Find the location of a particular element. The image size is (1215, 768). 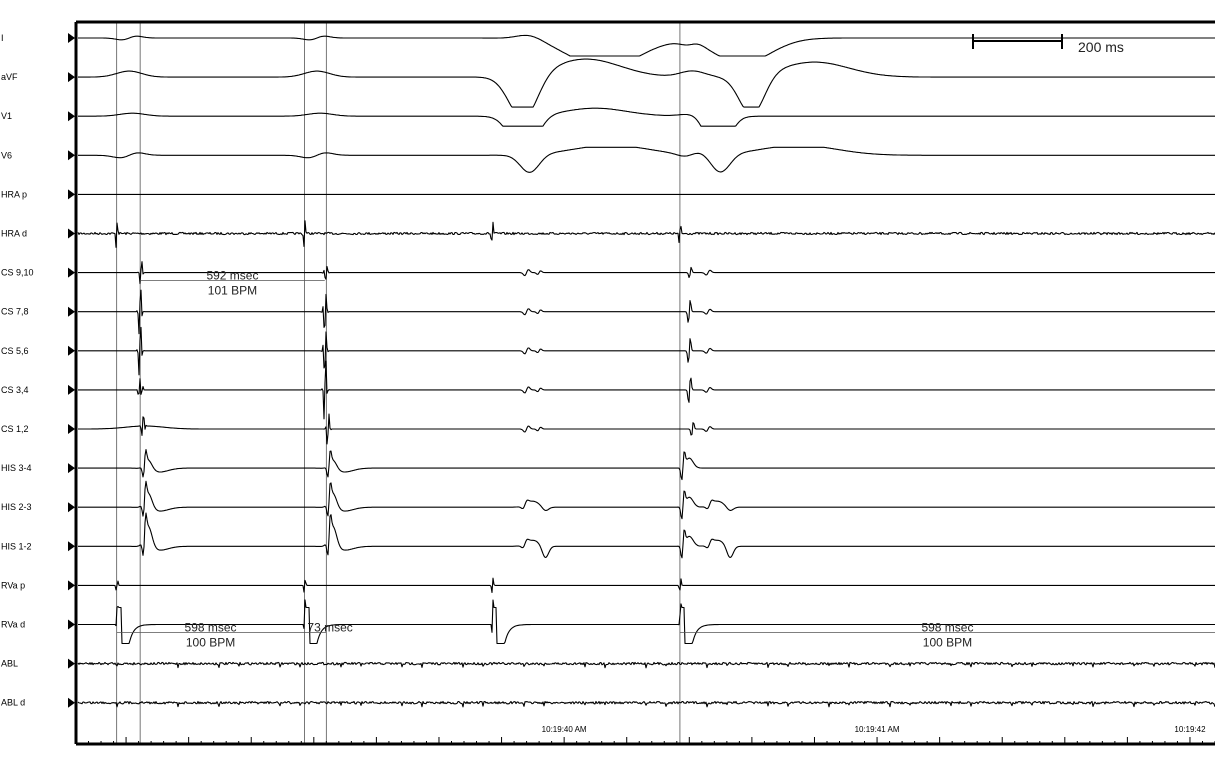

trace-v6 is located at coordinates (646, 159).